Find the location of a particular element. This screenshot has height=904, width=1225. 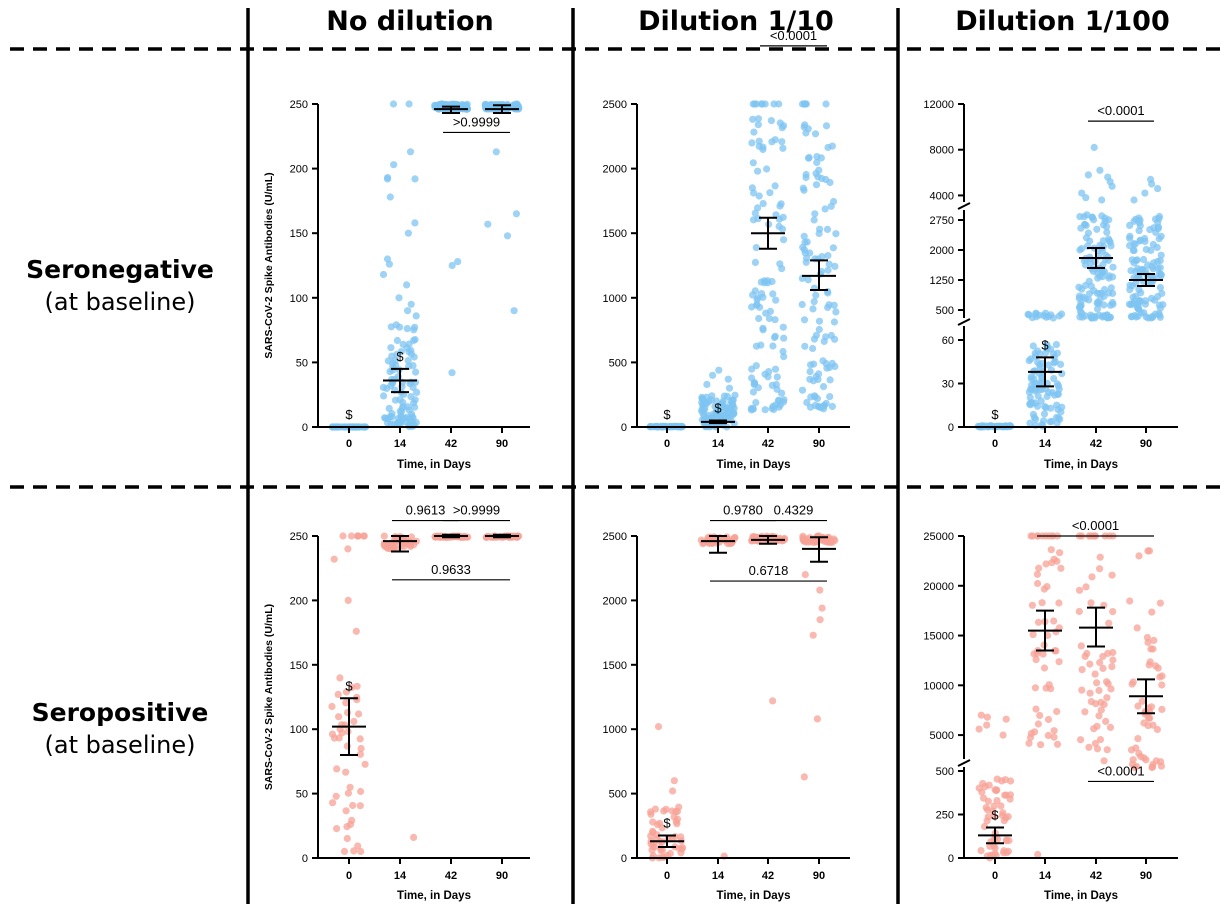

x-tick-label: 14 is located at coordinates (718, 444).